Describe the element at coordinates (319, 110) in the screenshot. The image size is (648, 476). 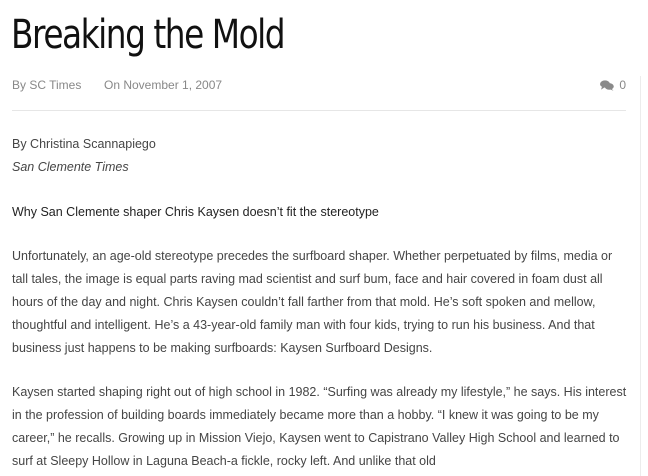
I see `meta-divider` at that location.